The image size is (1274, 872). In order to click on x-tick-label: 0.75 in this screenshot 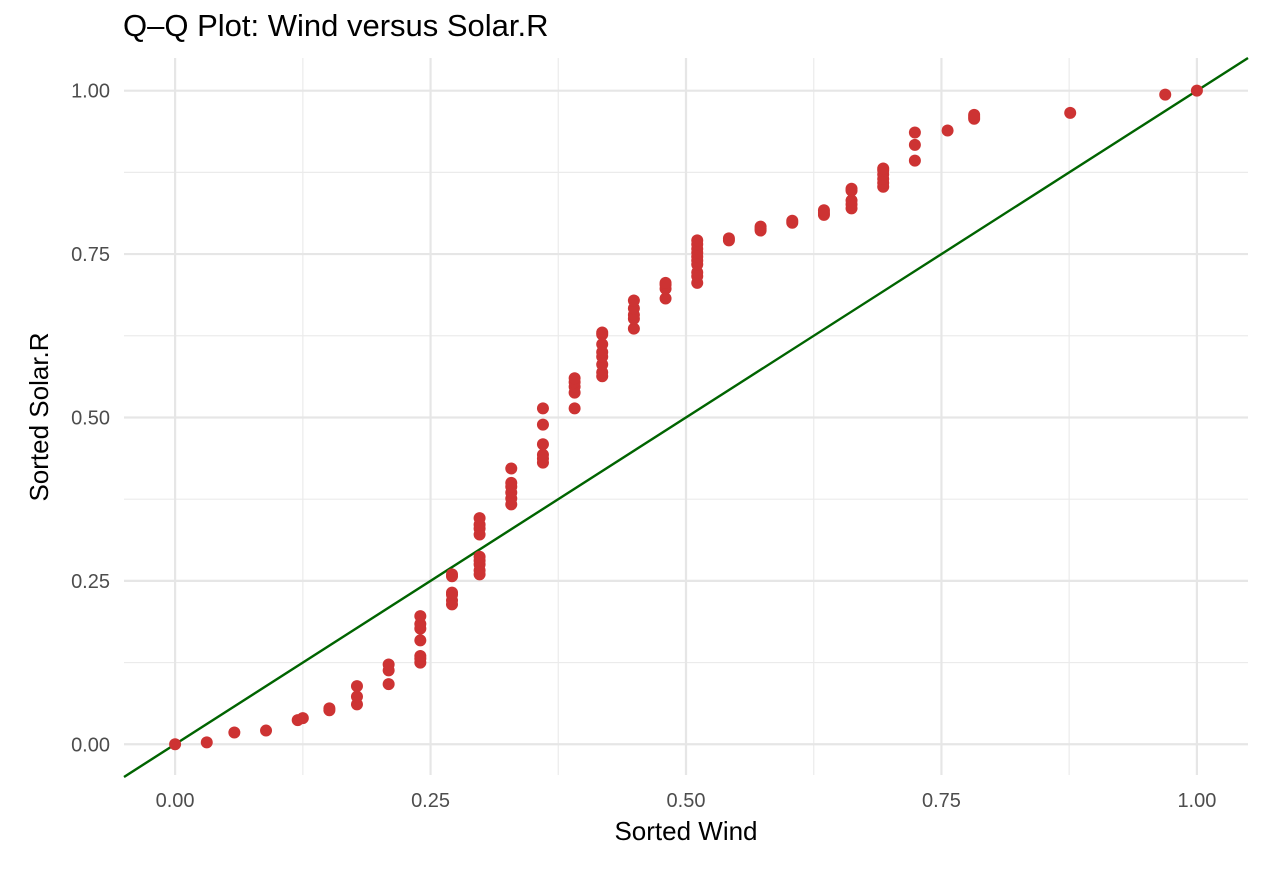, I will do `click(941, 801)`.